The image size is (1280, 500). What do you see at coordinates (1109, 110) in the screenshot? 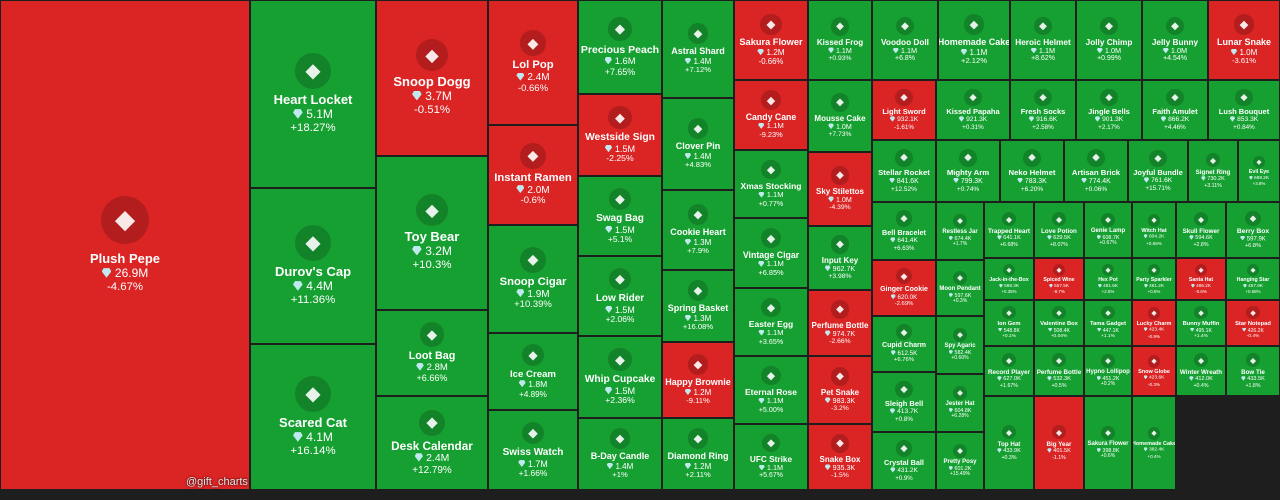
I see `tile-jingle-bells: ◆ Jingle Bells 901.3K +2.17%` at bounding box center [1109, 110].